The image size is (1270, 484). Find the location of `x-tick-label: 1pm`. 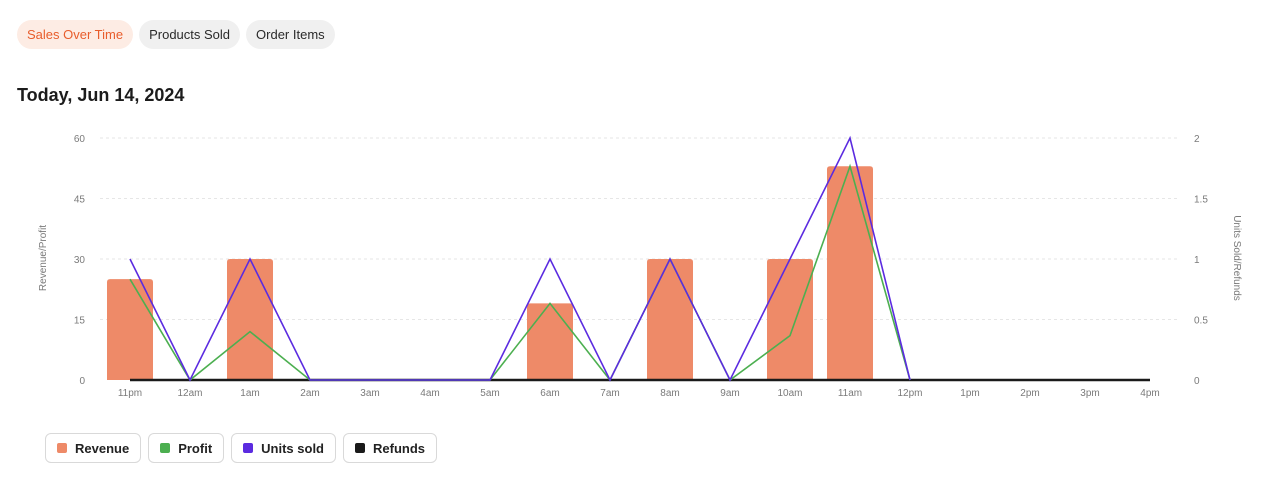

x-tick-label: 1pm is located at coordinates (969, 393).